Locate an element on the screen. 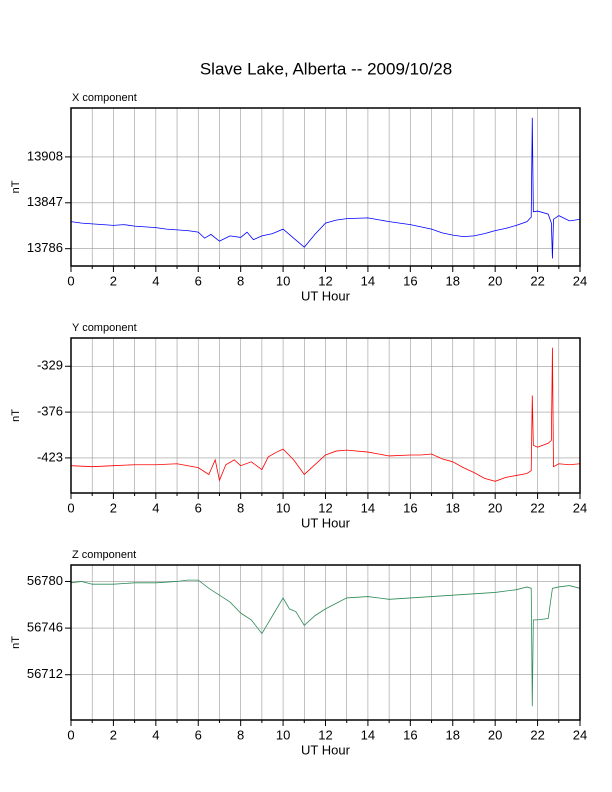  y-tick-label: 56780 is located at coordinates (45, 580).